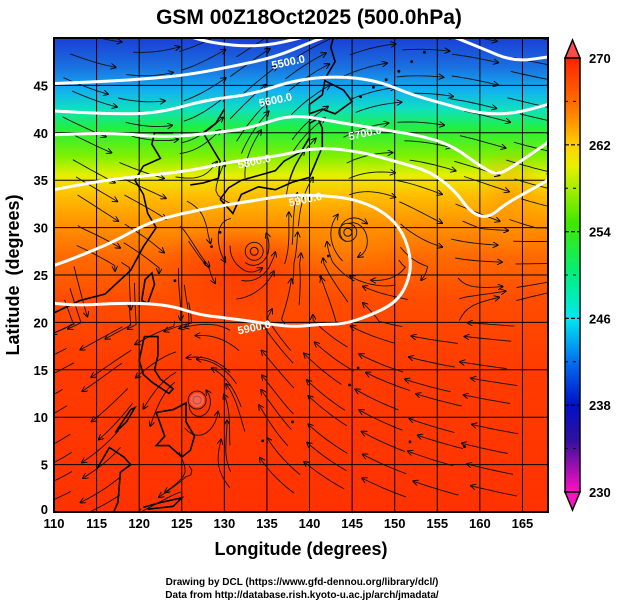 This screenshot has width=619, height=605. Describe the element at coordinates (395, 523) in the screenshot. I see `x-tick-label: 150` at that location.